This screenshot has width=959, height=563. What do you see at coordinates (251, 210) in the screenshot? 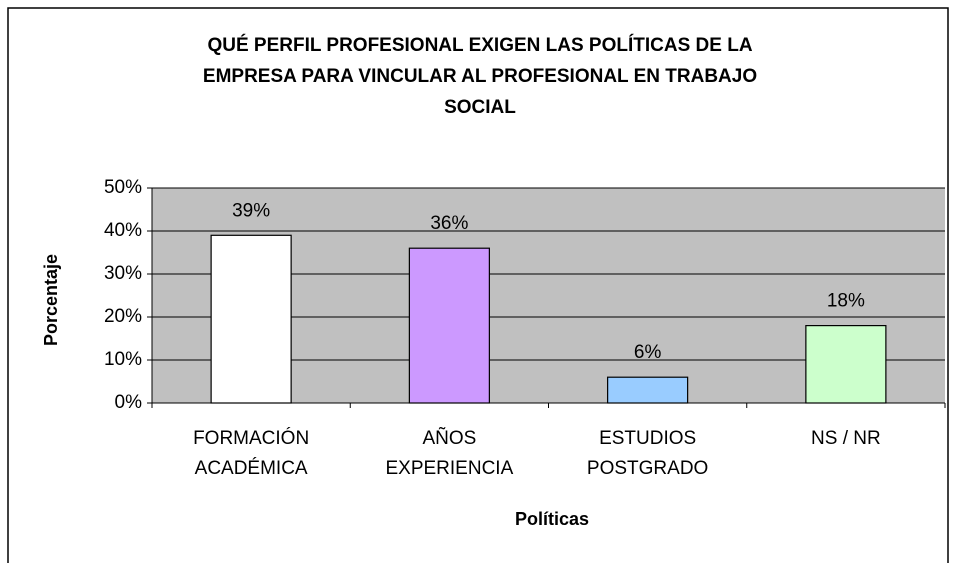
I see `value-label: 39%` at bounding box center [251, 210].